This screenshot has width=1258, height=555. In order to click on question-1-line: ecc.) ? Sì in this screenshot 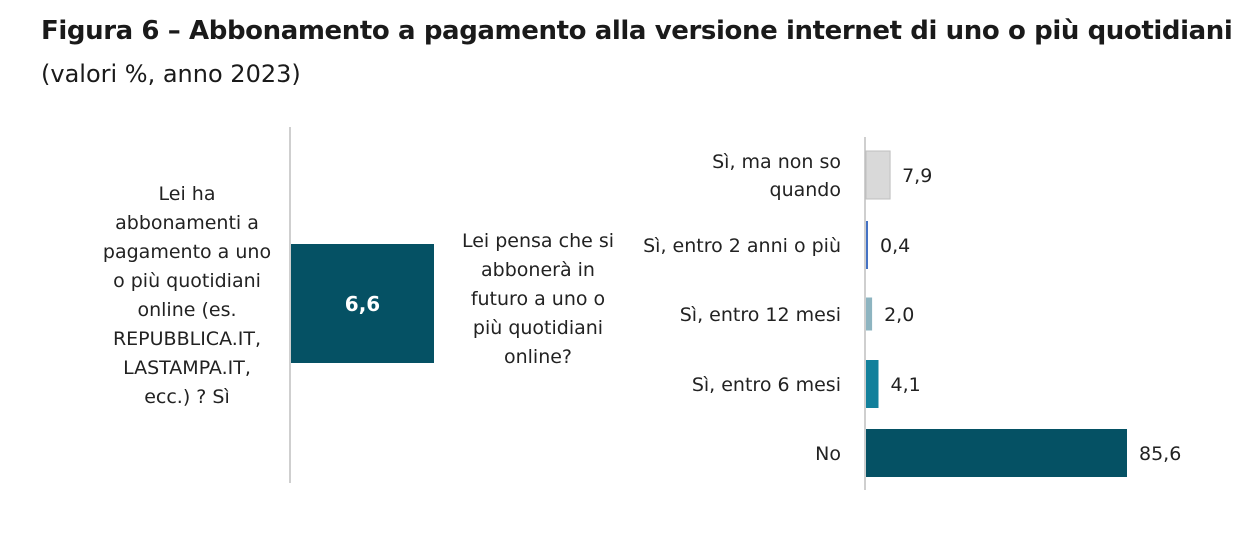, I will do `click(187, 397)`.